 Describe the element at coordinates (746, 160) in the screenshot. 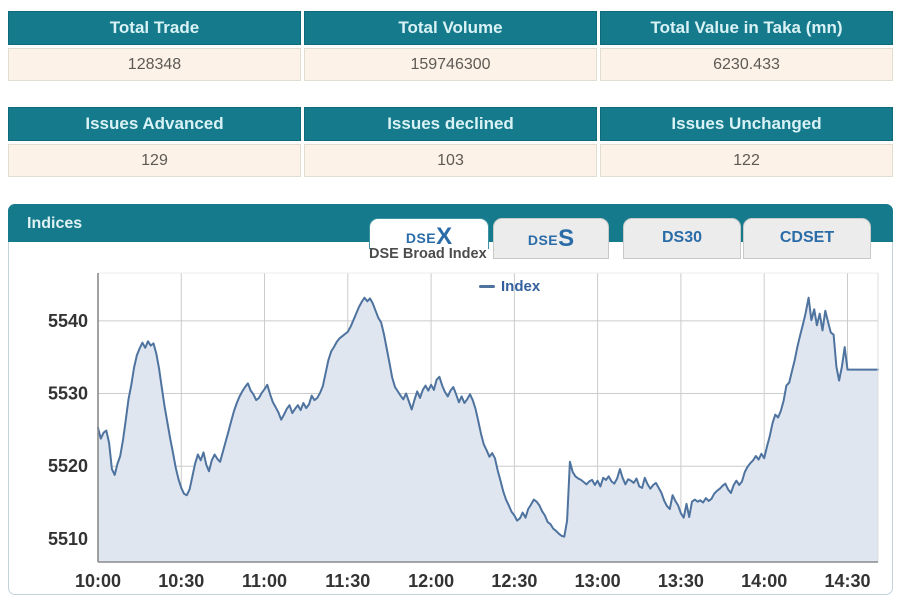

I see `value-issues-unchanged: 122` at that location.